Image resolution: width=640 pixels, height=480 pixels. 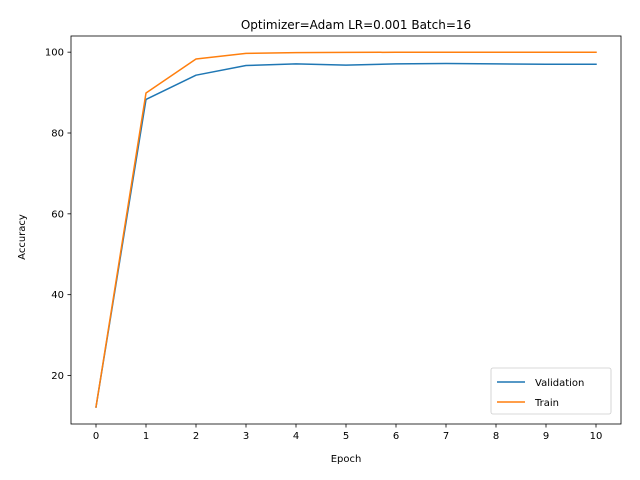 What do you see at coordinates (146, 436) in the screenshot?
I see `x-tick-label: 1` at bounding box center [146, 436].